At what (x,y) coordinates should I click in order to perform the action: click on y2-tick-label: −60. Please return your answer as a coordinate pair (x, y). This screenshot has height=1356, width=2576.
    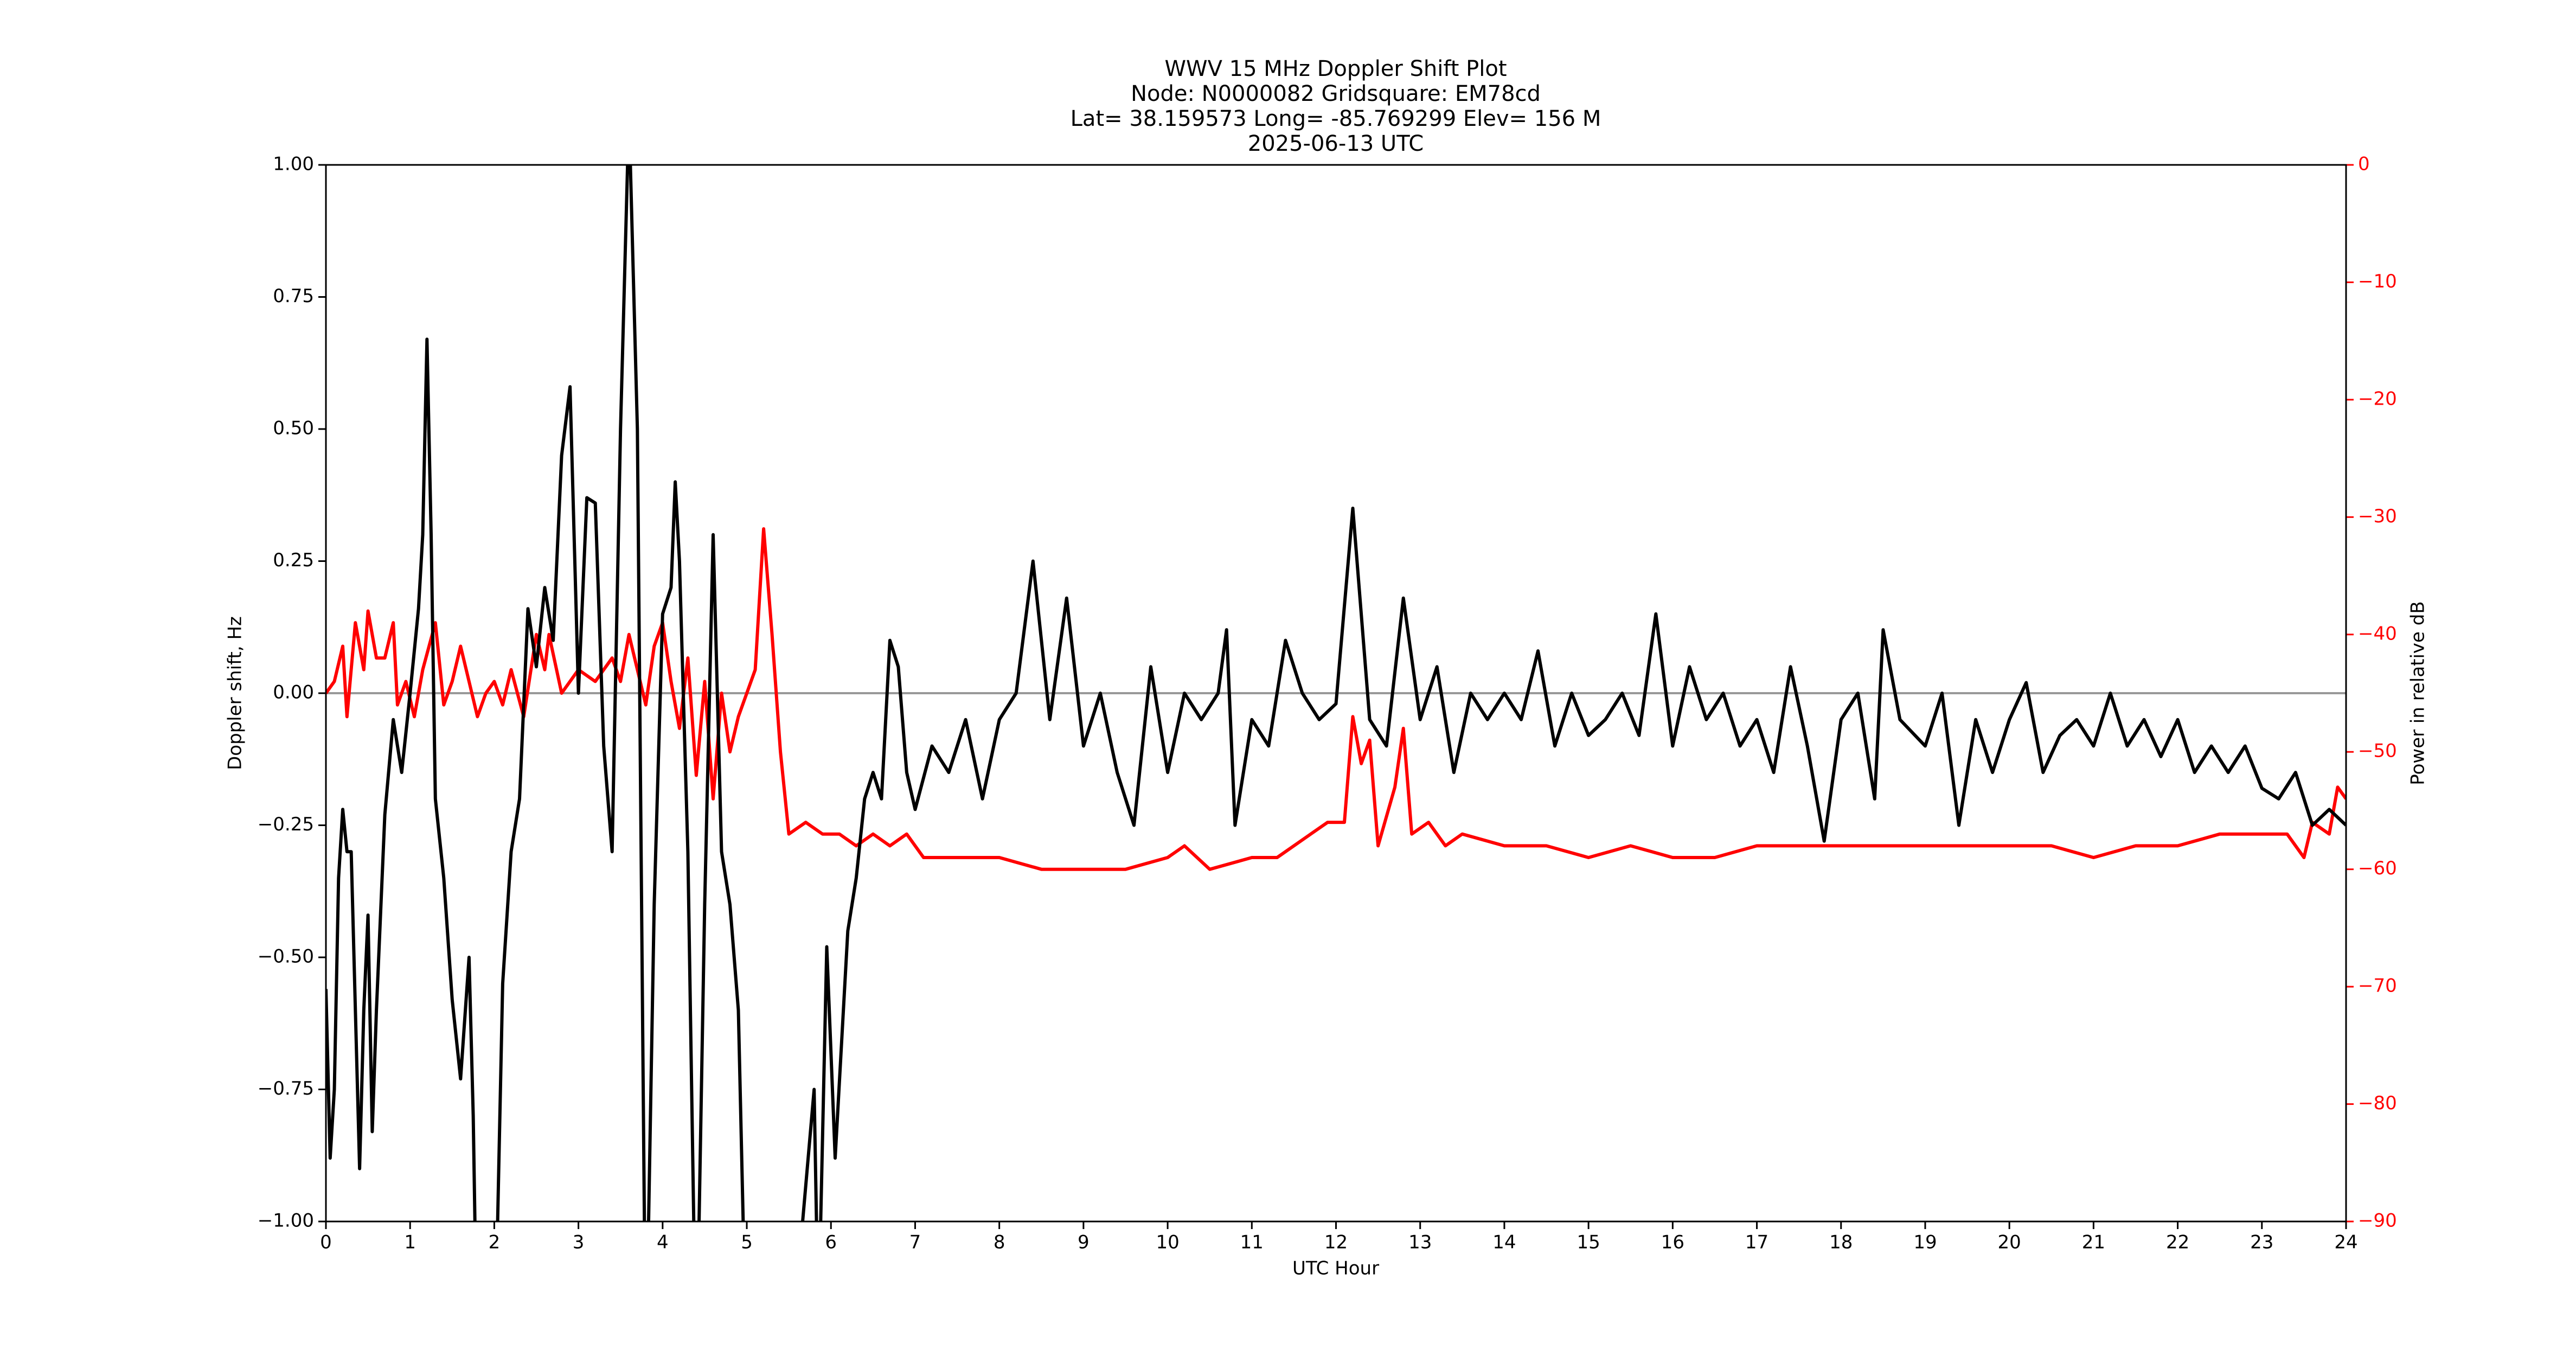
    Looking at the image, I should click on (2377, 868).